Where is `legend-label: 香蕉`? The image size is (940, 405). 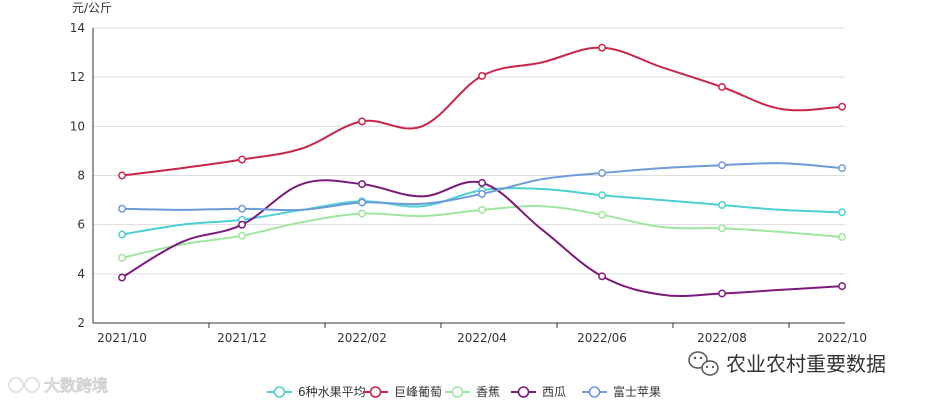
legend-label: 香蕉 is located at coordinates (488, 392).